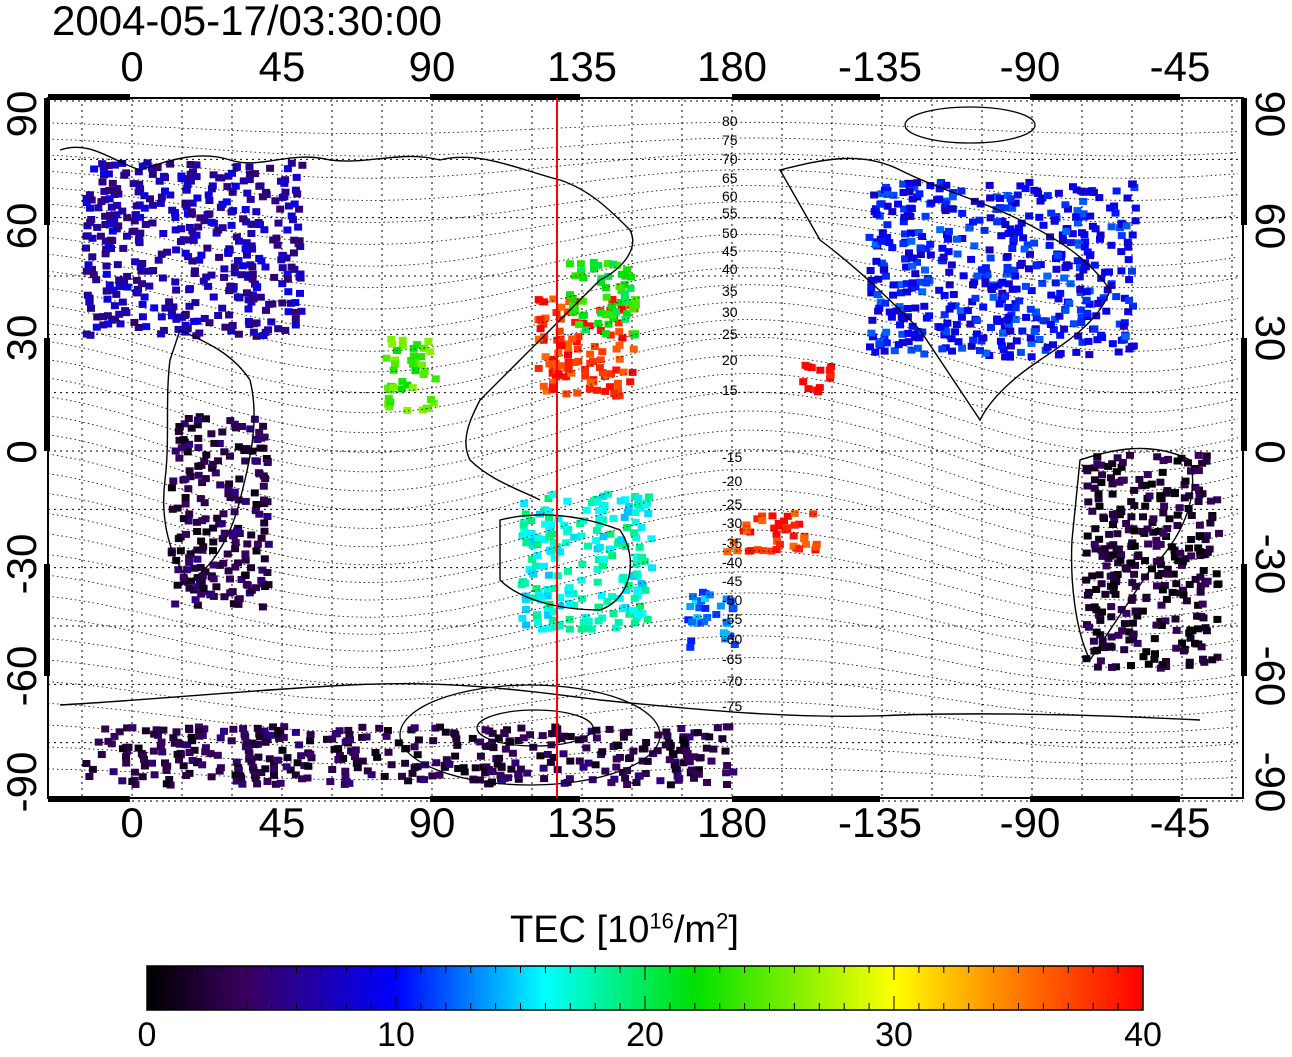 The height and width of the screenshot is (1057, 1292). What do you see at coordinates (530, 735) in the screenshot?
I see `south-magnetic-pole-contour` at bounding box center [530, 735].